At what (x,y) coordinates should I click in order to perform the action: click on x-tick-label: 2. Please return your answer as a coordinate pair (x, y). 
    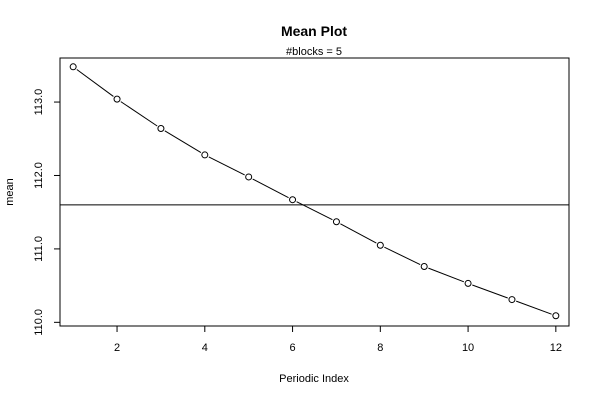
    Looking at the image, I should click on (117, 348).